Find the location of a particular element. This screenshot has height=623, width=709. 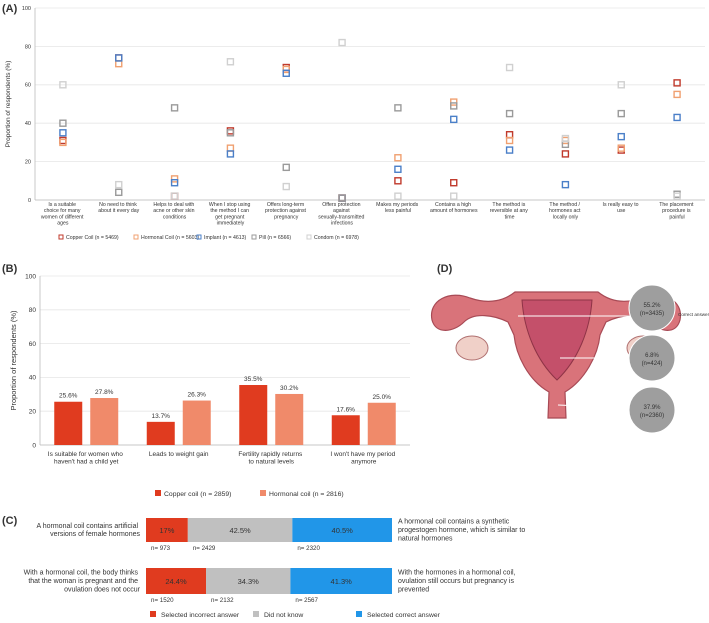

value-label: 27.8% is located at coordinates (104, 392).